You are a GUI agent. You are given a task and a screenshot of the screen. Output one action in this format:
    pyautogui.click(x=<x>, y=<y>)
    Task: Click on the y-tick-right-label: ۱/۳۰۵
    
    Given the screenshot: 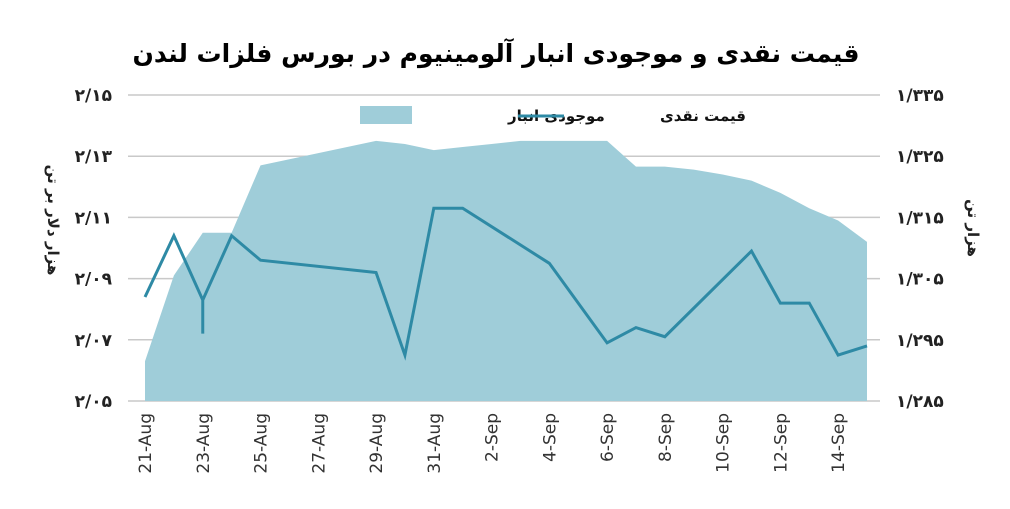 What is the action you would take?
    pyautogui.click(x=920, y=280)
    